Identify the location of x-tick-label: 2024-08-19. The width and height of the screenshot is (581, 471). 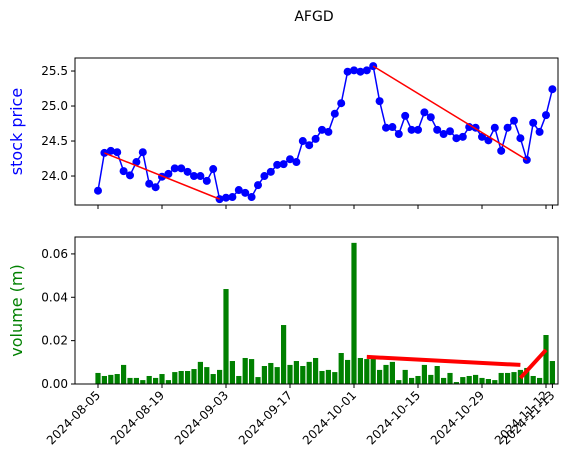
(137, 417).